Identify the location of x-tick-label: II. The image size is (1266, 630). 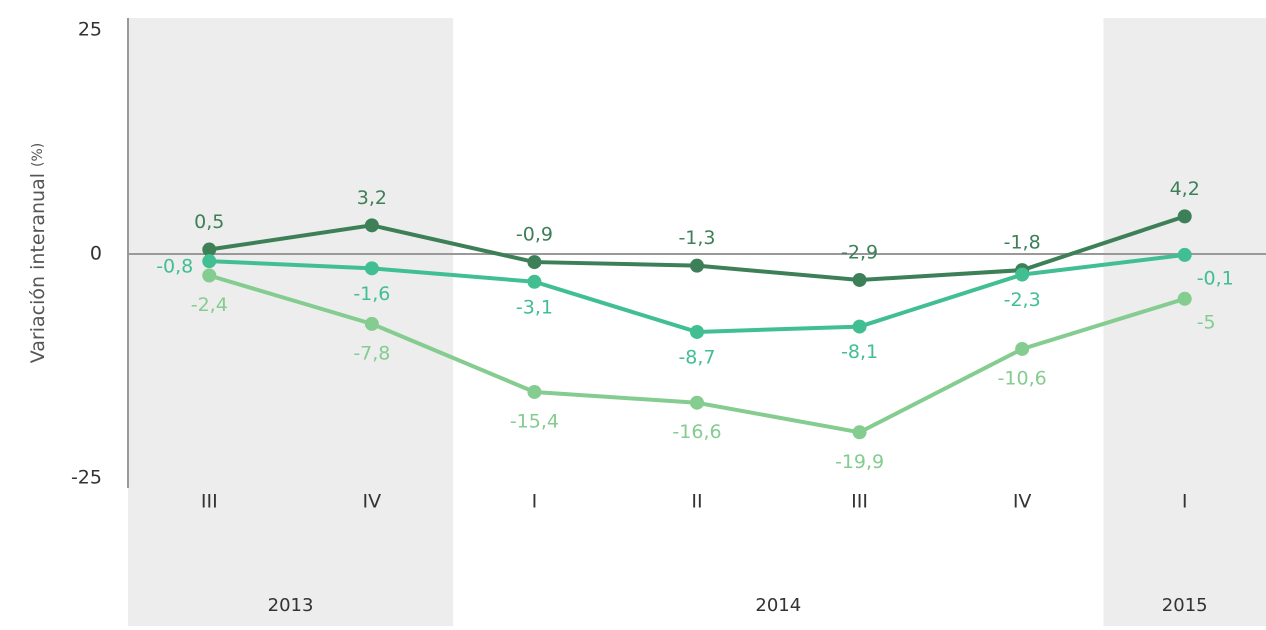
(696, 502).